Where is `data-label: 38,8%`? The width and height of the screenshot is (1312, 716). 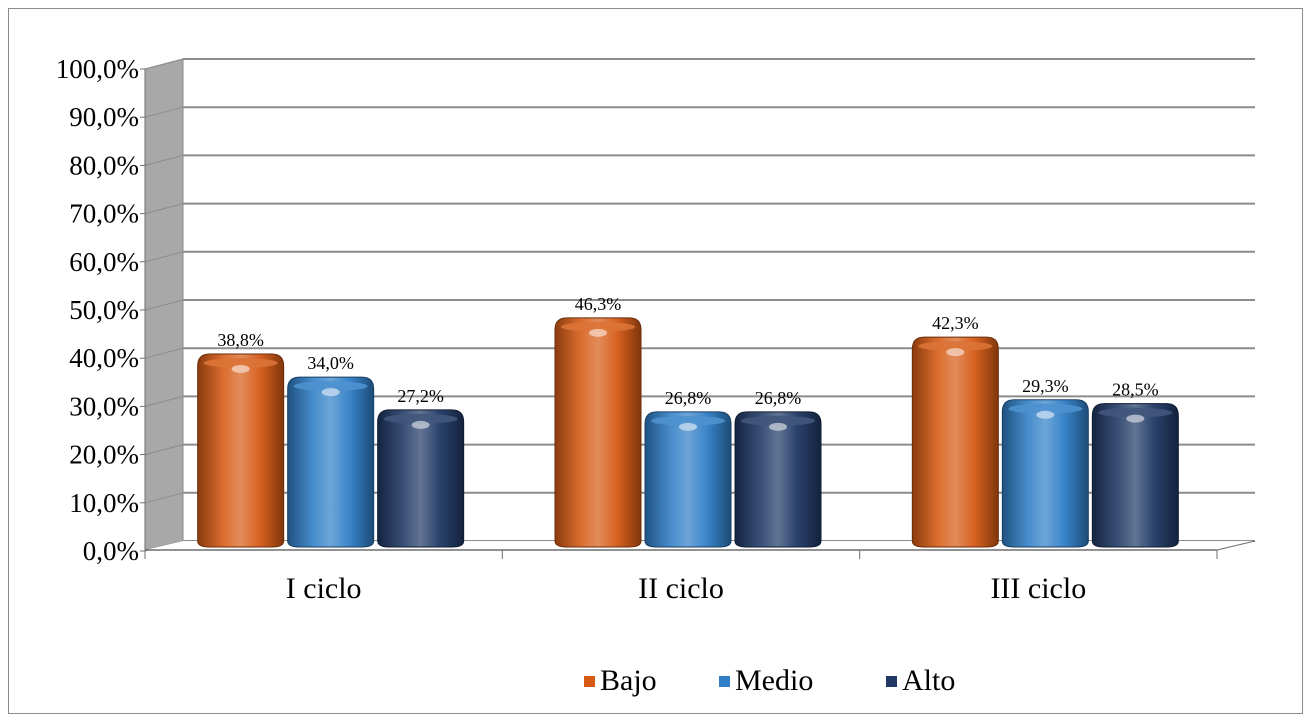
data-label: 38,8% is located at coordinates (240, 340).